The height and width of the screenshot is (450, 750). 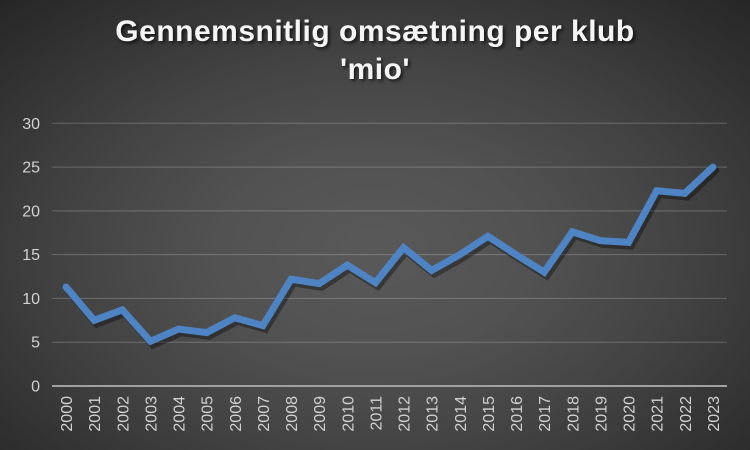 I want to click on x-axis-tick-label: 2018, so click(x=573, y=414).